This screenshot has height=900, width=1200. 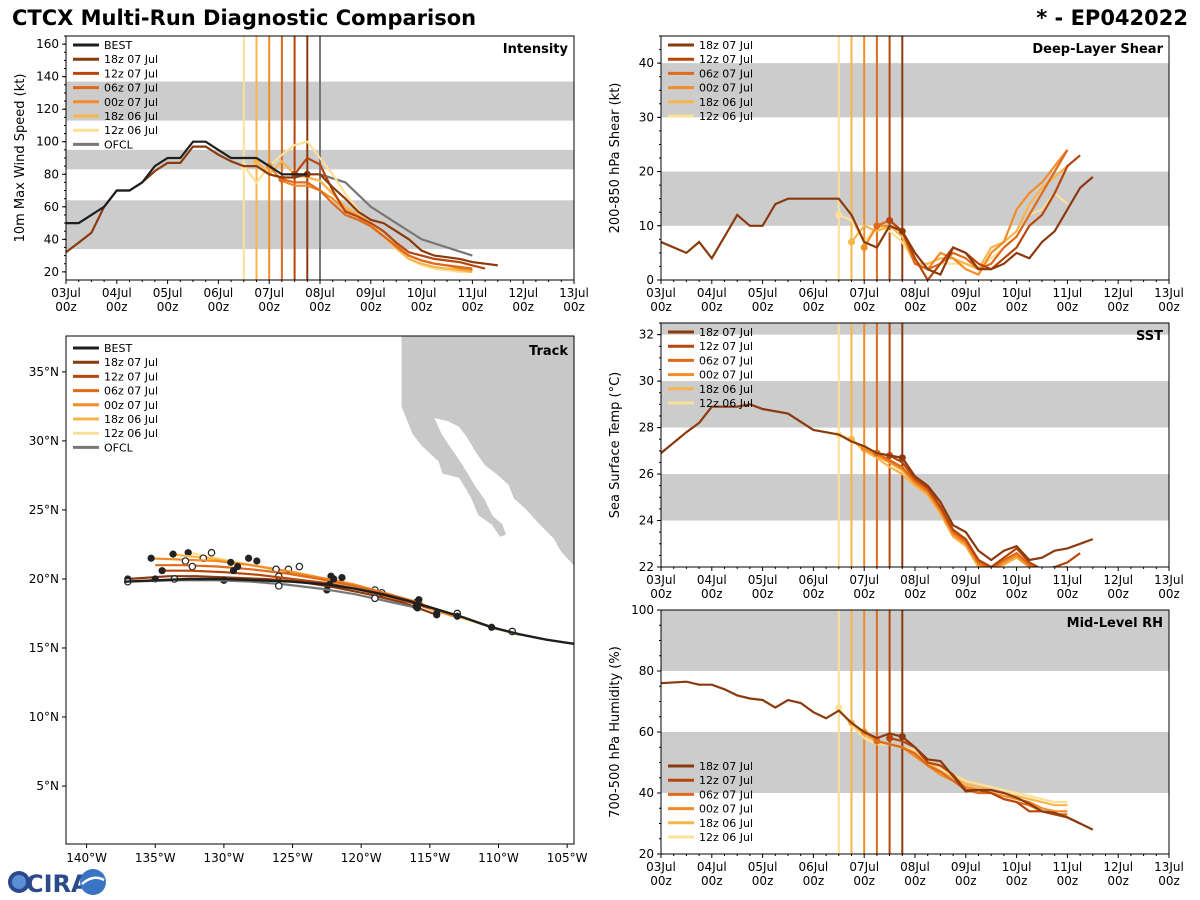 I want to click on shear-title: Deep-Layer Shear, so click(x=1097, y=49).